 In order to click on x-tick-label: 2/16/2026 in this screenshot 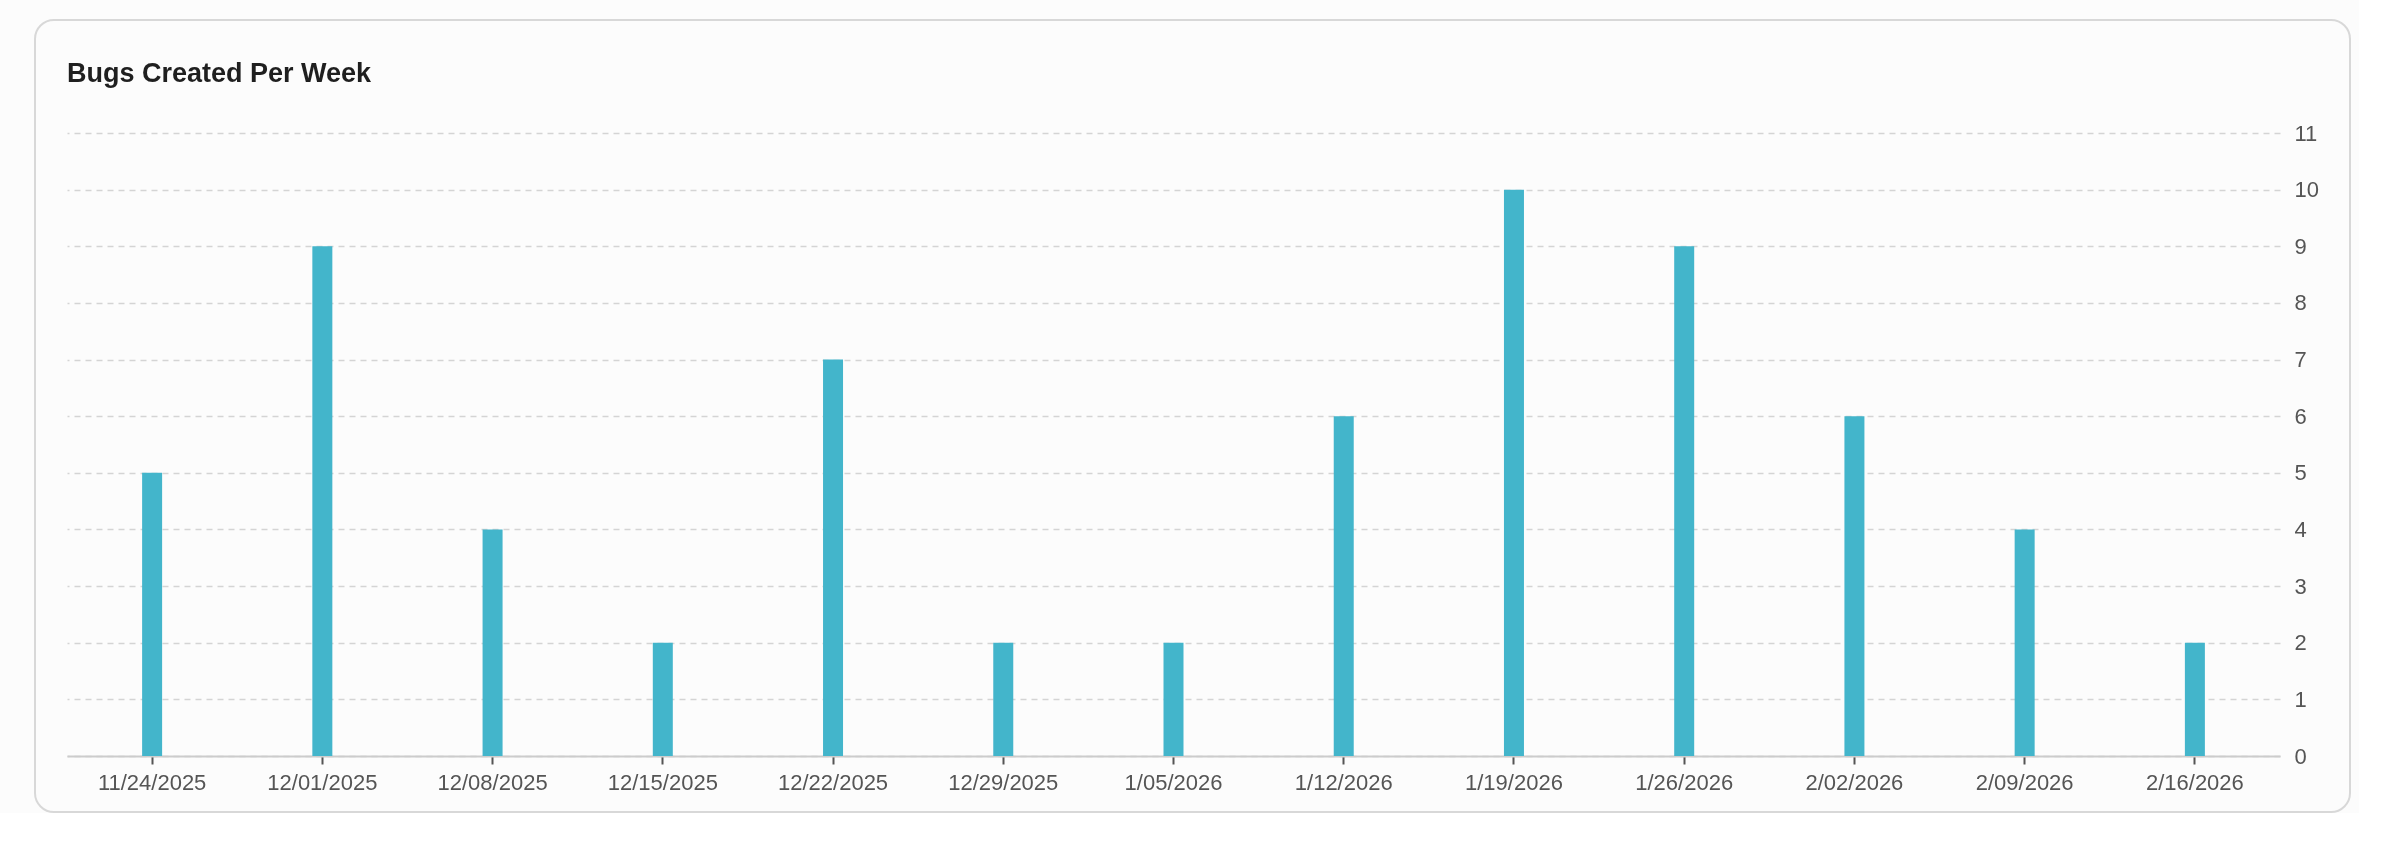, I will do `click(2194, 782)`.